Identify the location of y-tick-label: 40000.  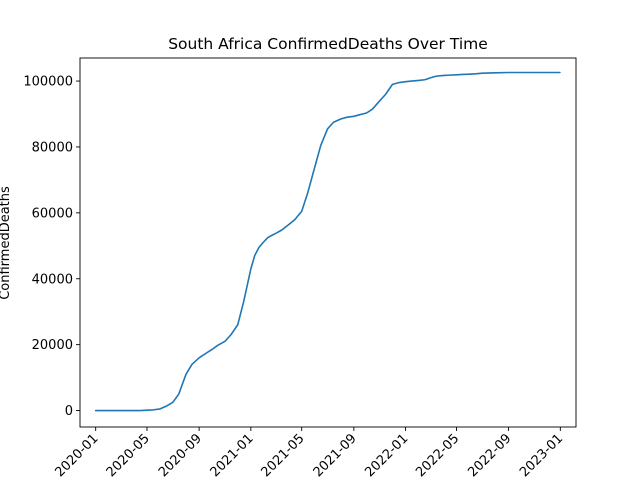
(52, 279).